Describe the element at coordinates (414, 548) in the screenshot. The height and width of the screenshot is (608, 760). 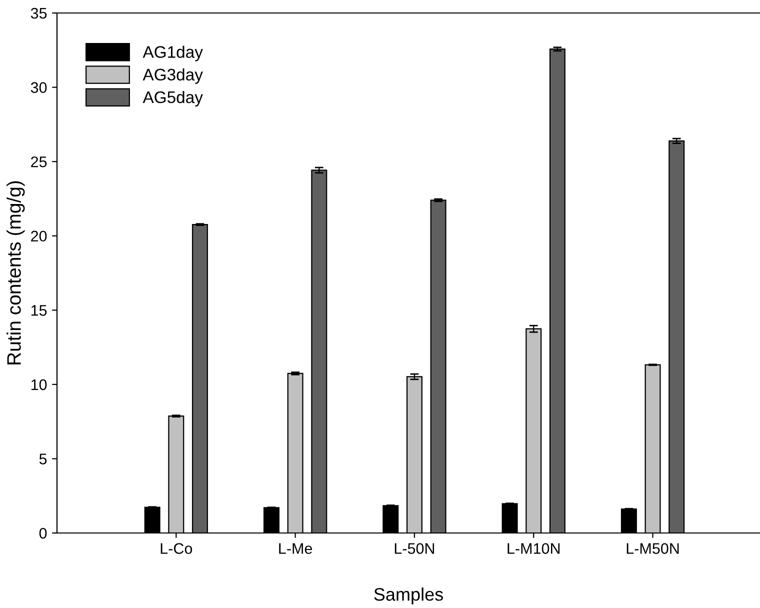
I see `x-tick-label: L-50N` at that location.